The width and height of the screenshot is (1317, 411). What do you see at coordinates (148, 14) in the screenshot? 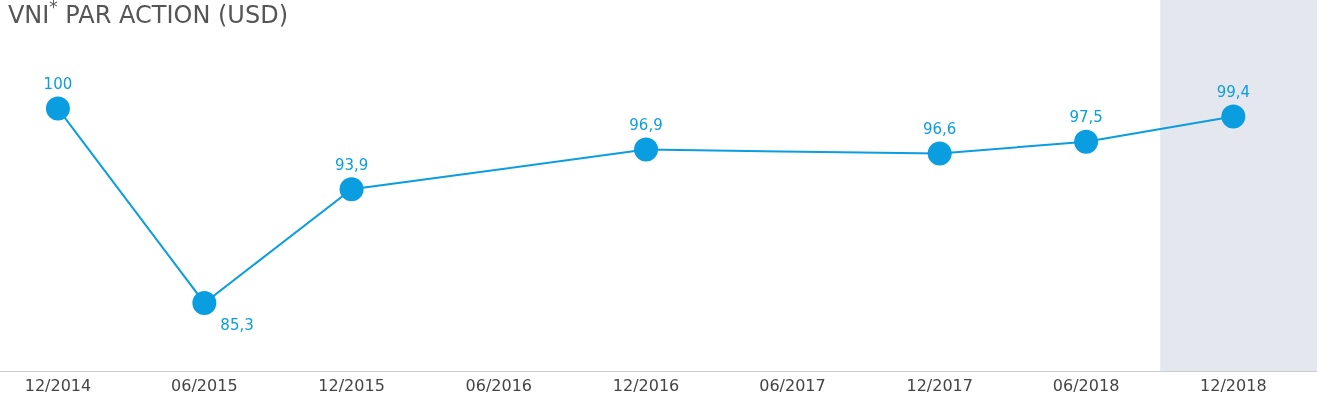
I see `chart-title: VNI$^{*}$ PAR ACTION (USD)` at bounding box center [148, 14].